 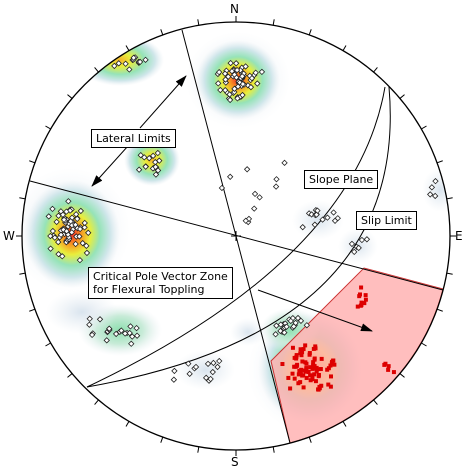 I want to click on west-label: W, so click(x=9, y=236).